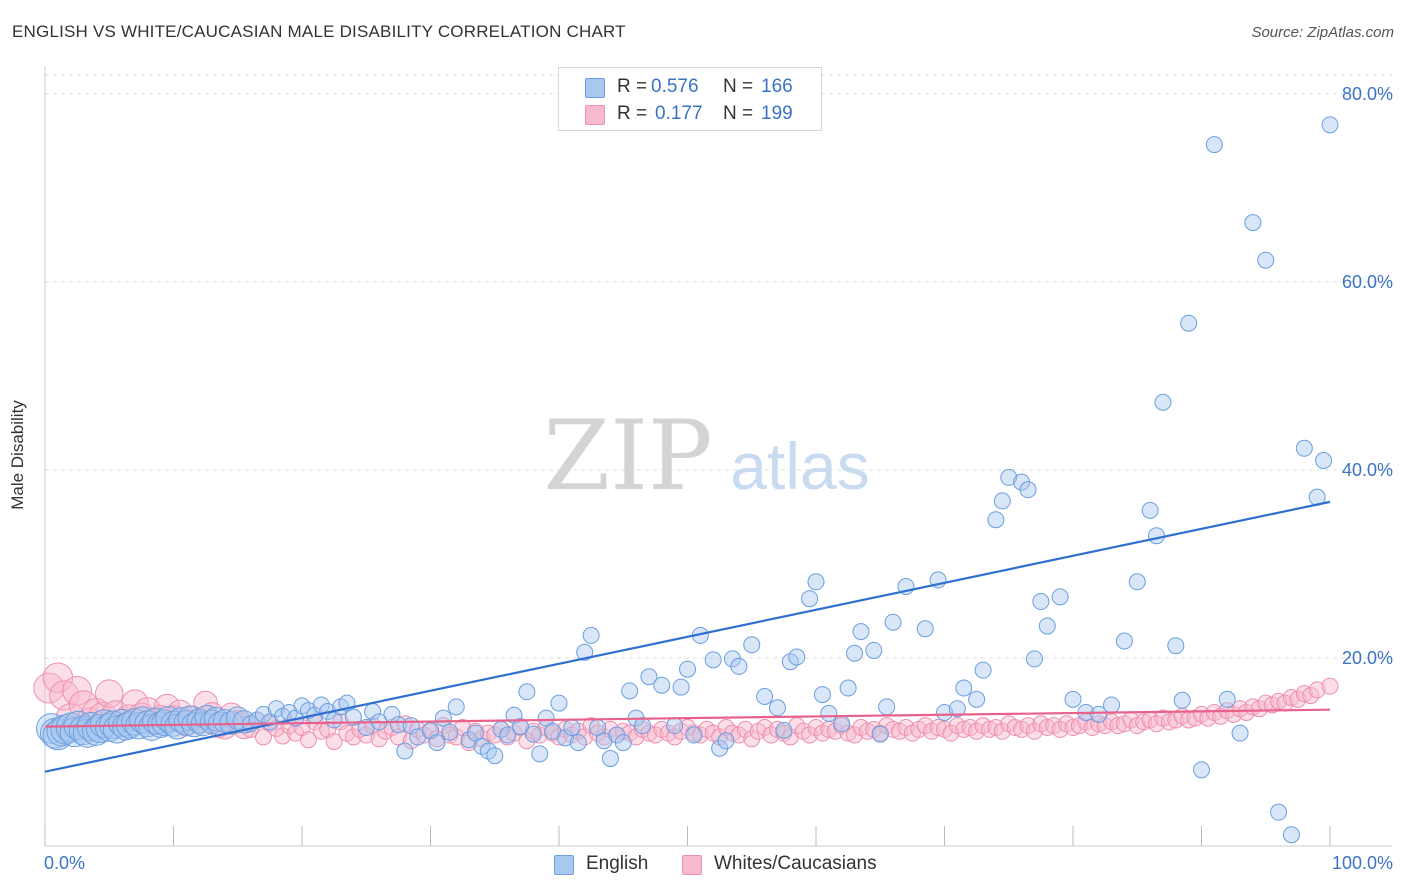 This screenshot has width=1406, height=892. Describe the element at coordinates (1367, 282) in the screenshot. I see `y-tick-label: 60.0%` at that location.